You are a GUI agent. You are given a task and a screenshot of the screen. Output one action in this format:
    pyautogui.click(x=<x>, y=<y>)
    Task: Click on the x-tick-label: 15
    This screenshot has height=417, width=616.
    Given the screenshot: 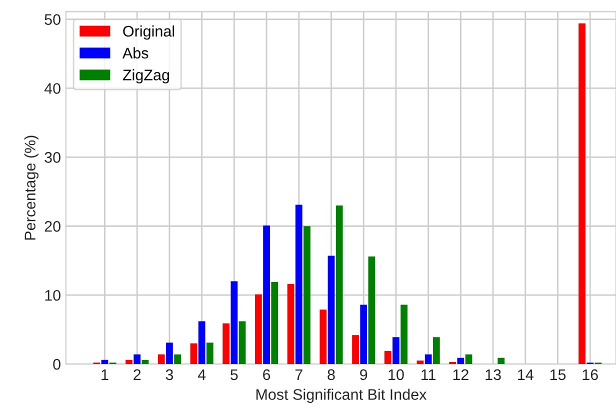 What is the action you would take?
    pyautogui.click(x=558, y=374)
    